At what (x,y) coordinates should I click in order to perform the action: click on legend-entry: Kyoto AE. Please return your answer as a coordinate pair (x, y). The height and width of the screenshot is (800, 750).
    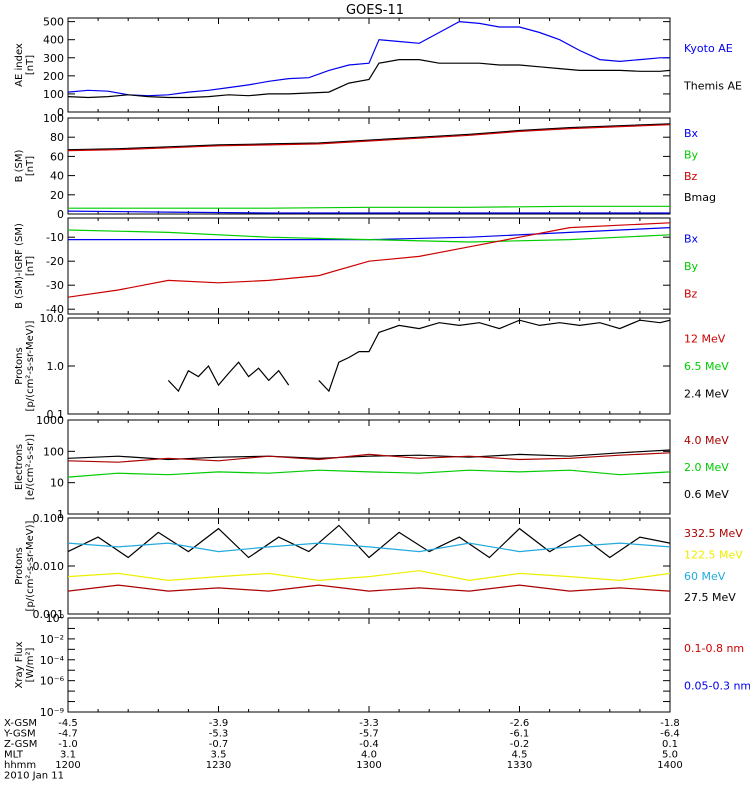
    Looking at the image, I should click on (708, 48).